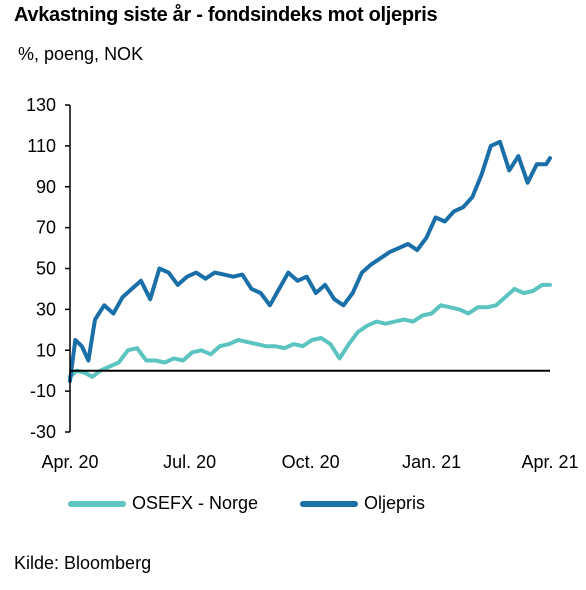 The height and width of the screenshot is (590, 586). Describe the element at coordinates (46, 309) in the screenshot. I see `y-tick-label: 30` at that location.